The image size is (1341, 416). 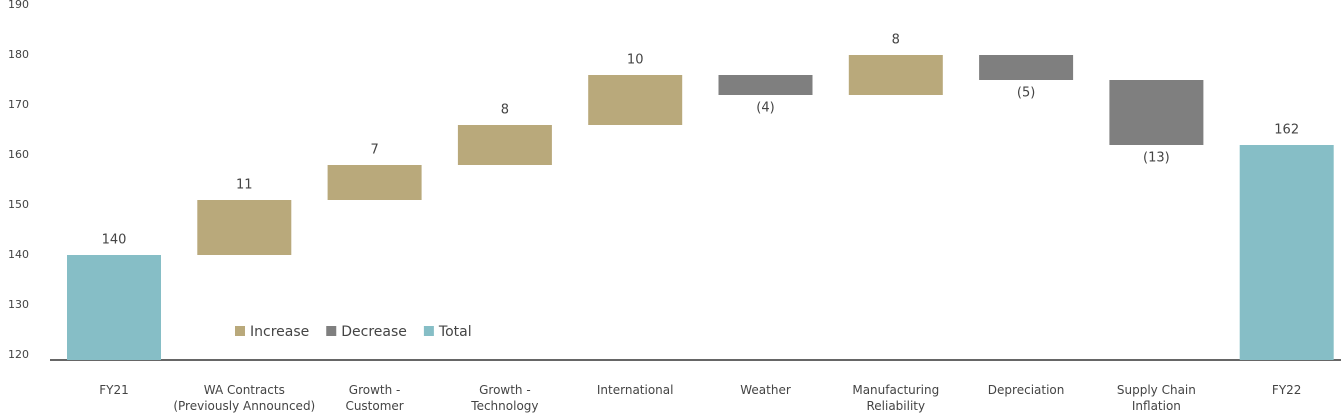 I want to click on data-label: 11, so click(x=244, y=185).